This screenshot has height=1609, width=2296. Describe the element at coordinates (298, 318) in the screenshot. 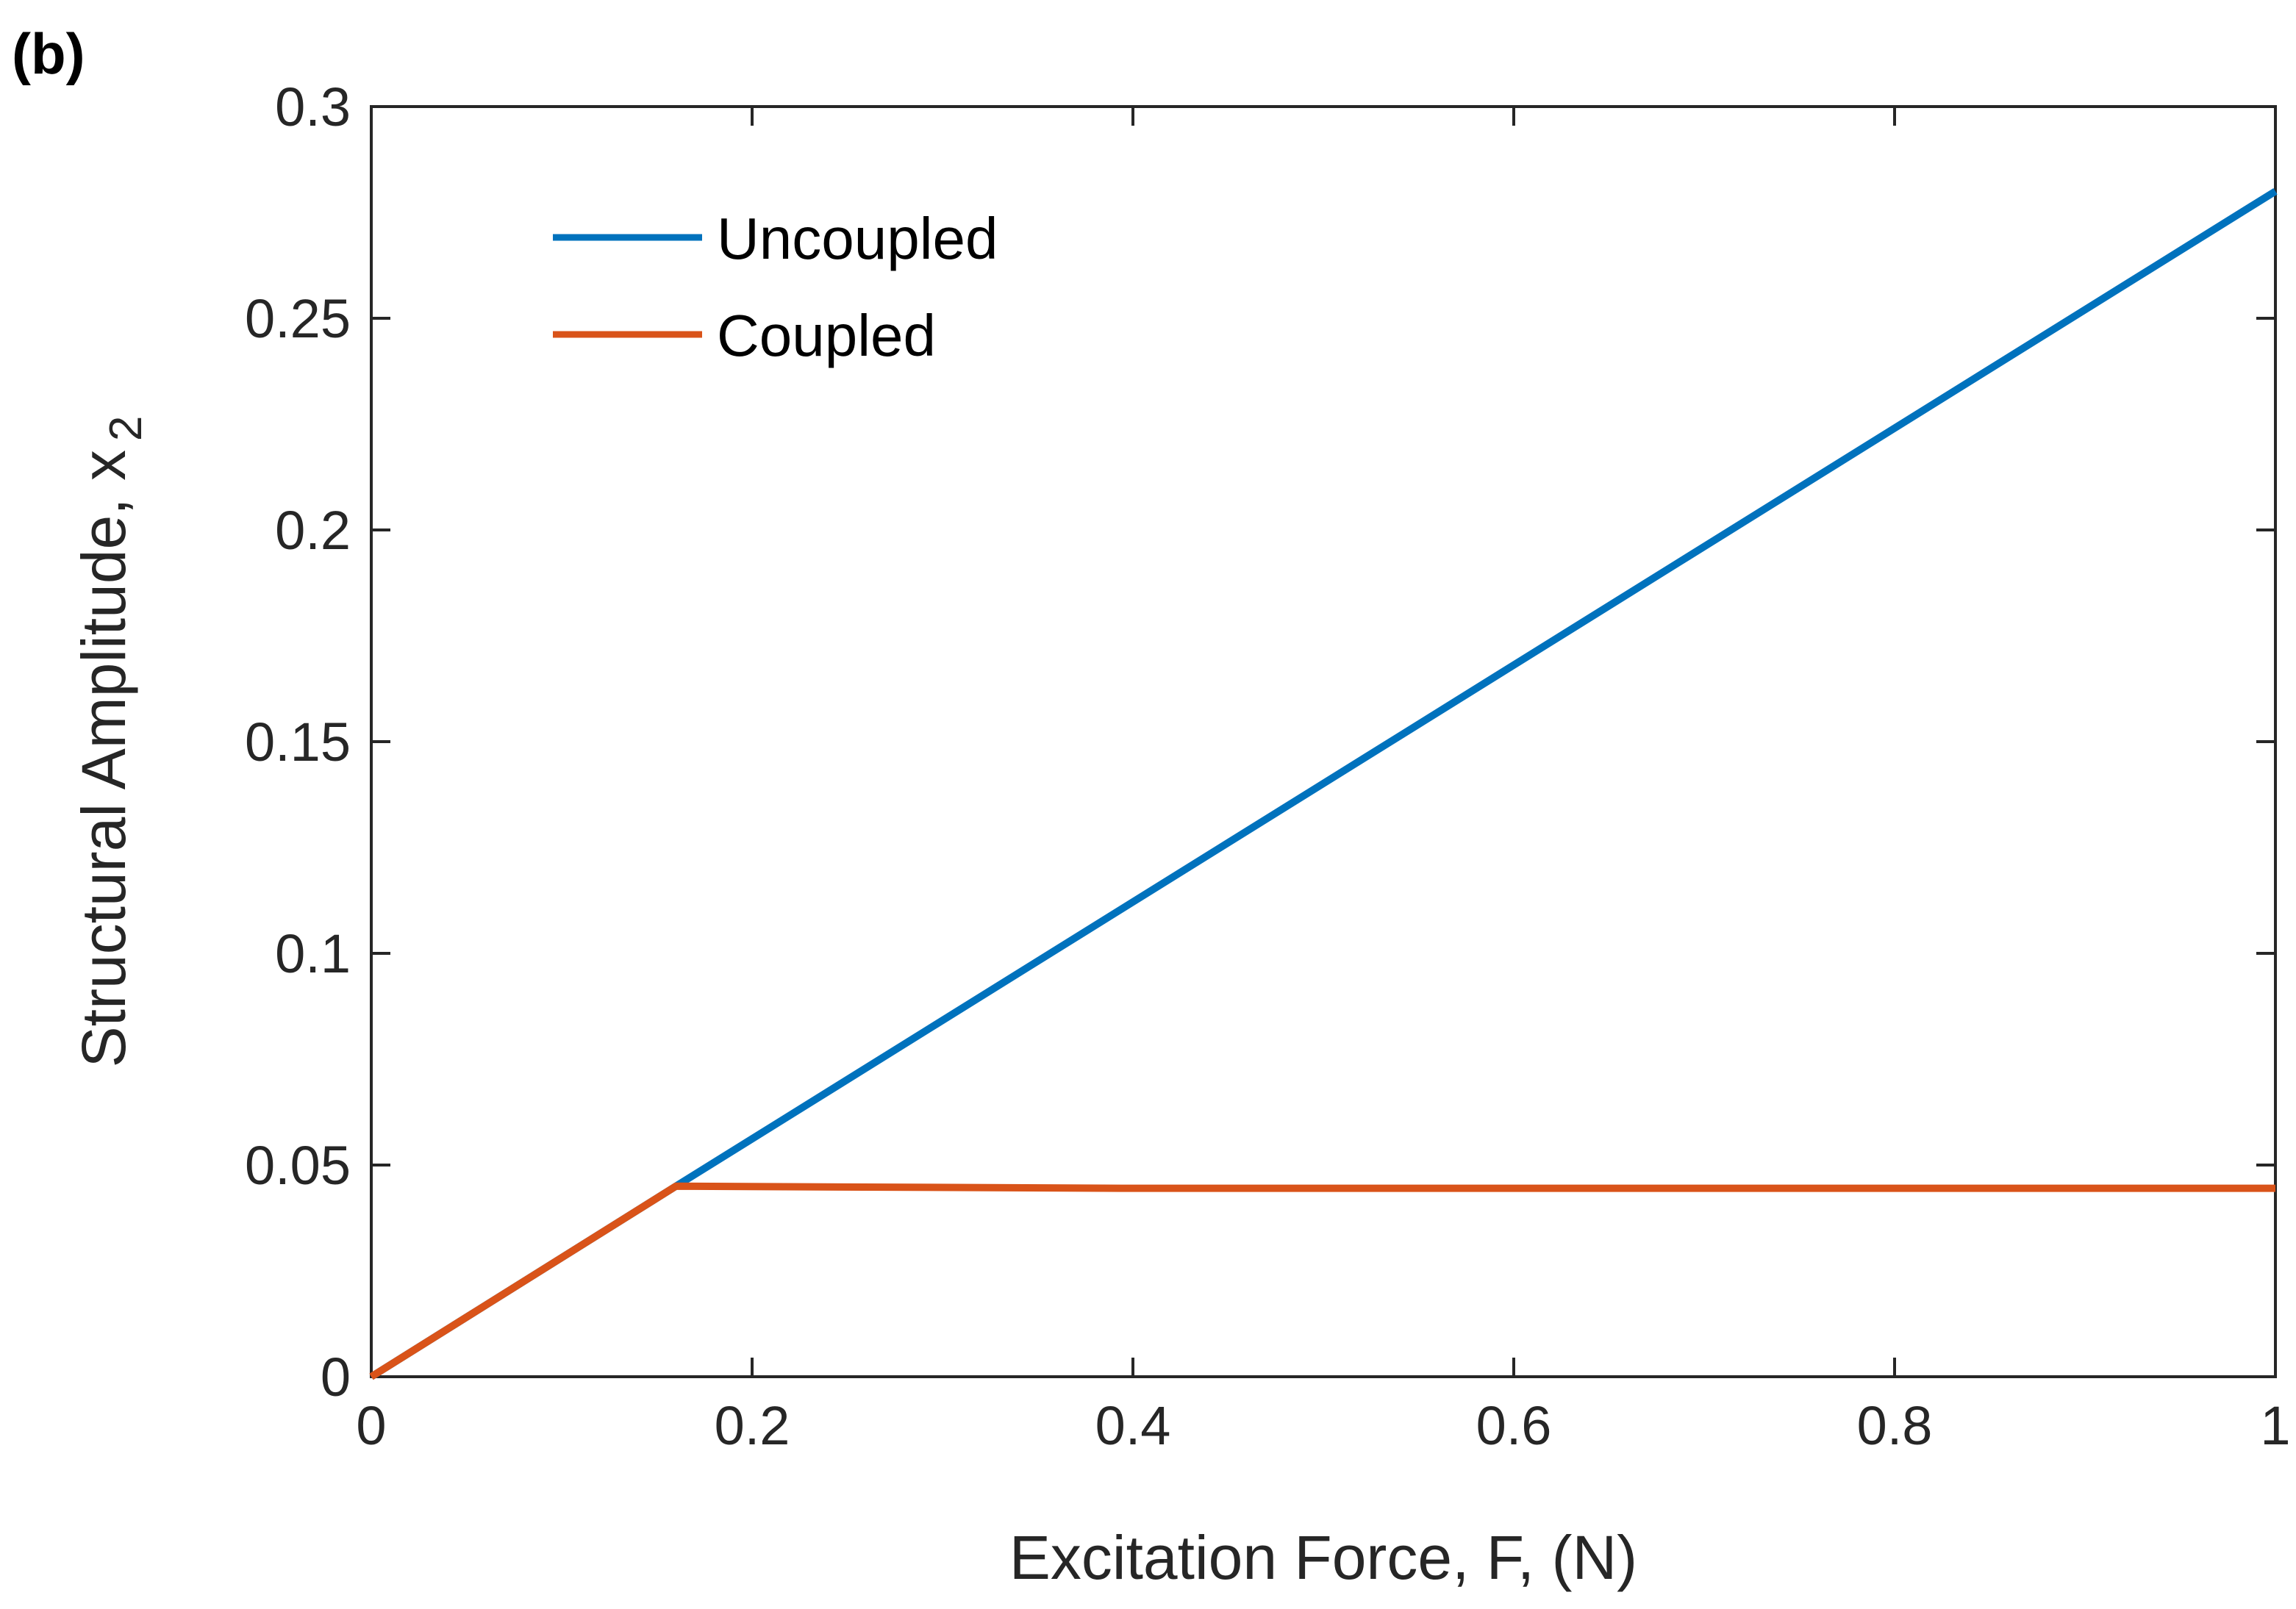

I see `y-tick-label: 0.25` at that location.